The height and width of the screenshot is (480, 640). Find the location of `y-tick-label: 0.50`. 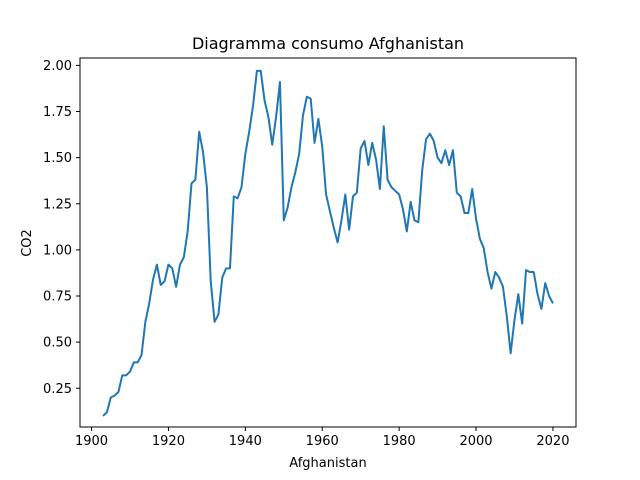

y-tick-label: 0.50 is located at coordinates (57, 343).